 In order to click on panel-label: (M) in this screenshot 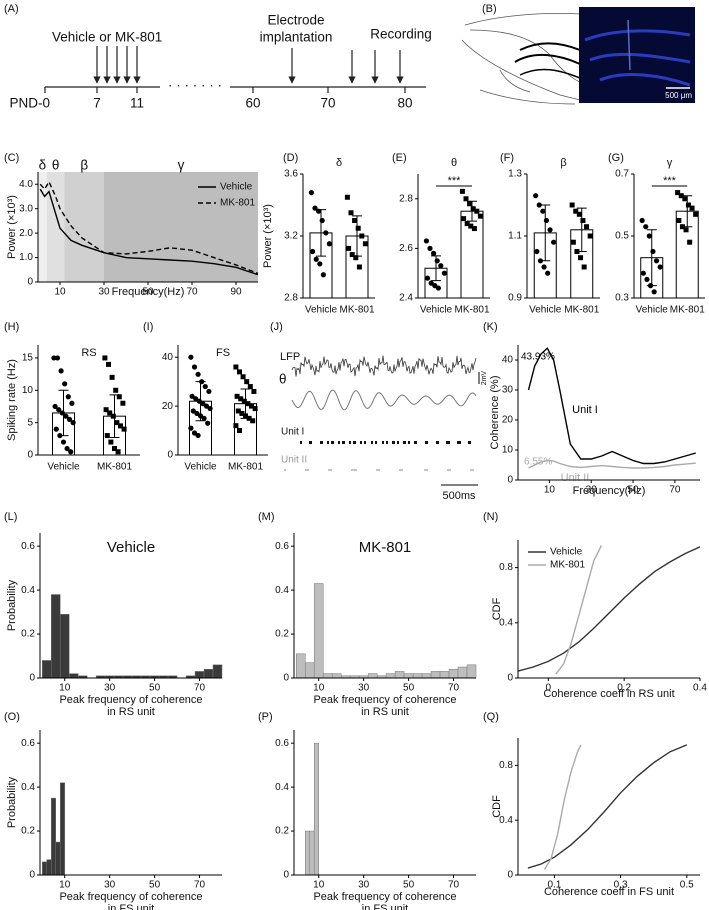, I will do `click(266, 517)`.